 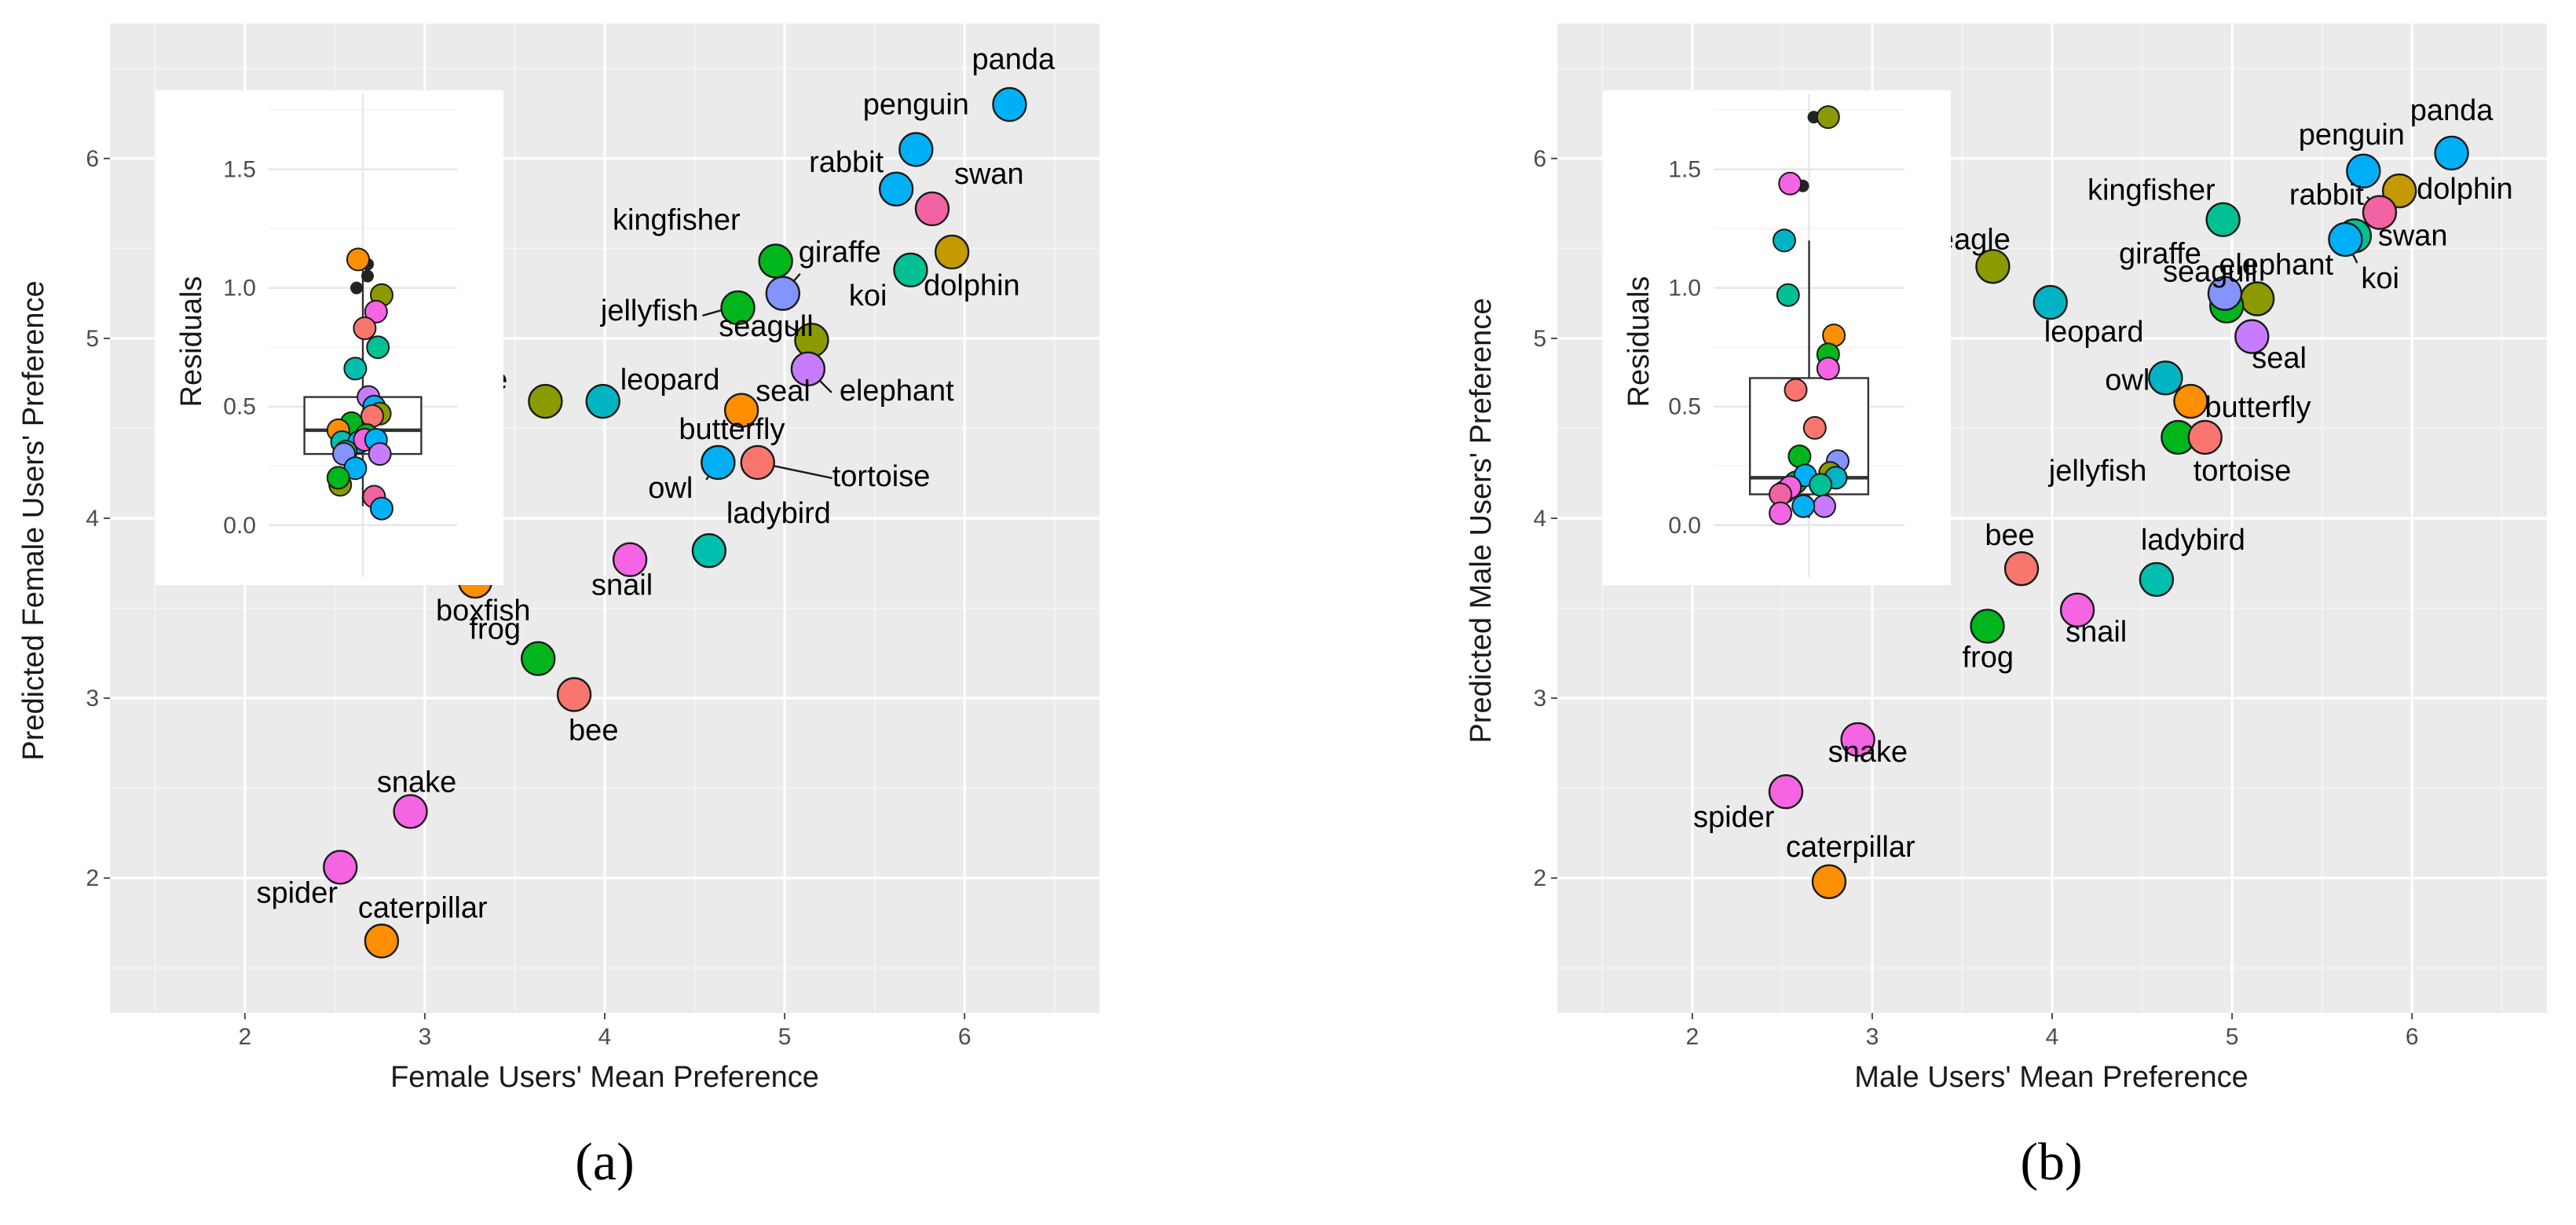 What do you see at coordinates (604, 1161) in the screenshot?
I see `panel-label: (a)` at bounding box center [604, 1161].